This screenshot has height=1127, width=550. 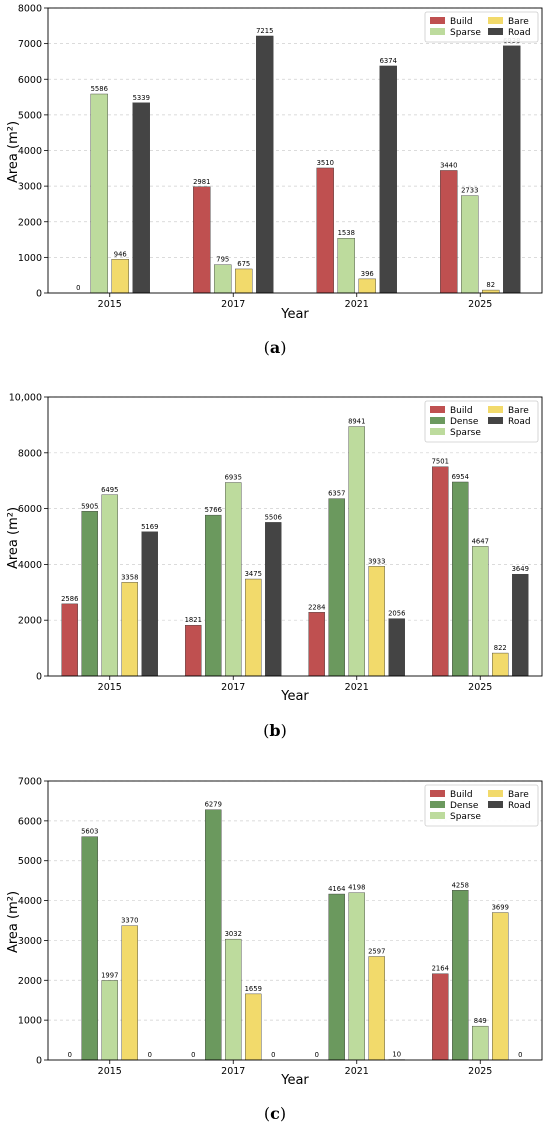 I want to click on bar-value-label: 2056, so click(x=396, y=614).